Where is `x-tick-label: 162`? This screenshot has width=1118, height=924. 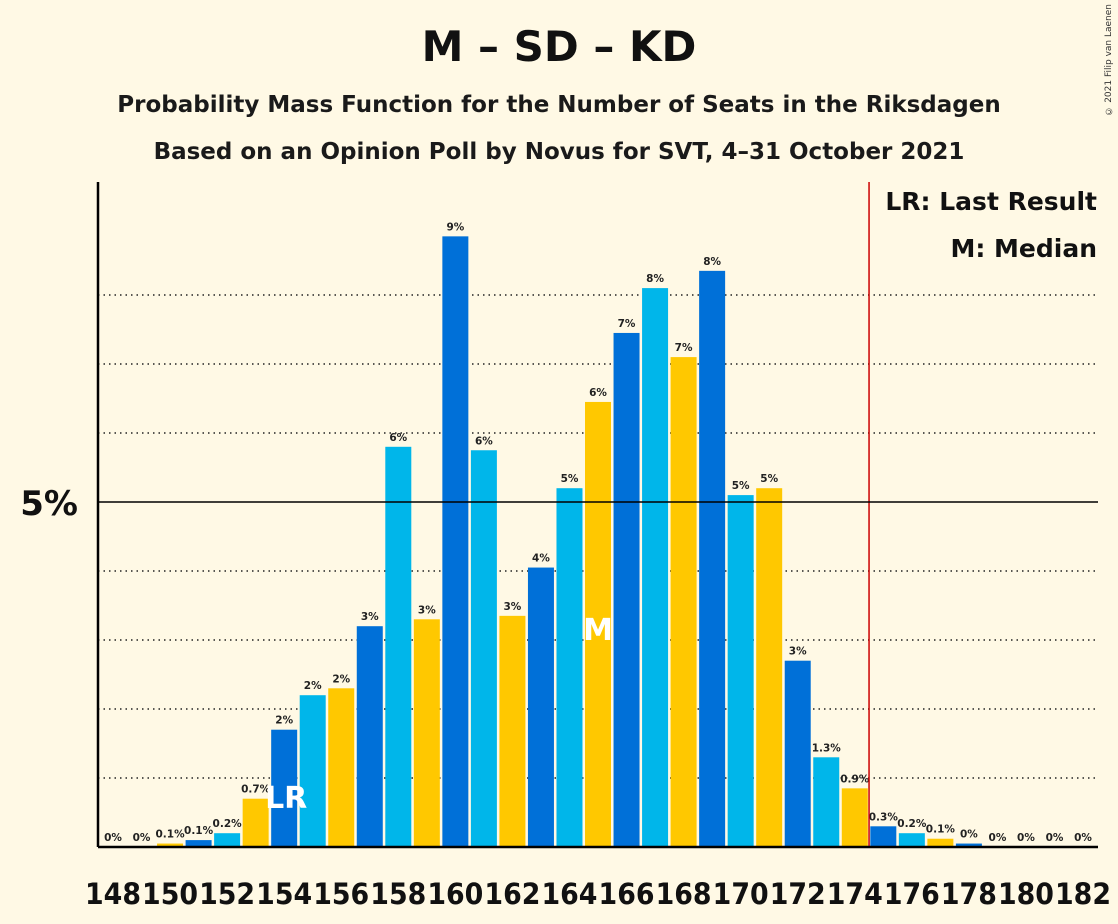 x-tick-label: 162 is located at coordinates (512, 894).